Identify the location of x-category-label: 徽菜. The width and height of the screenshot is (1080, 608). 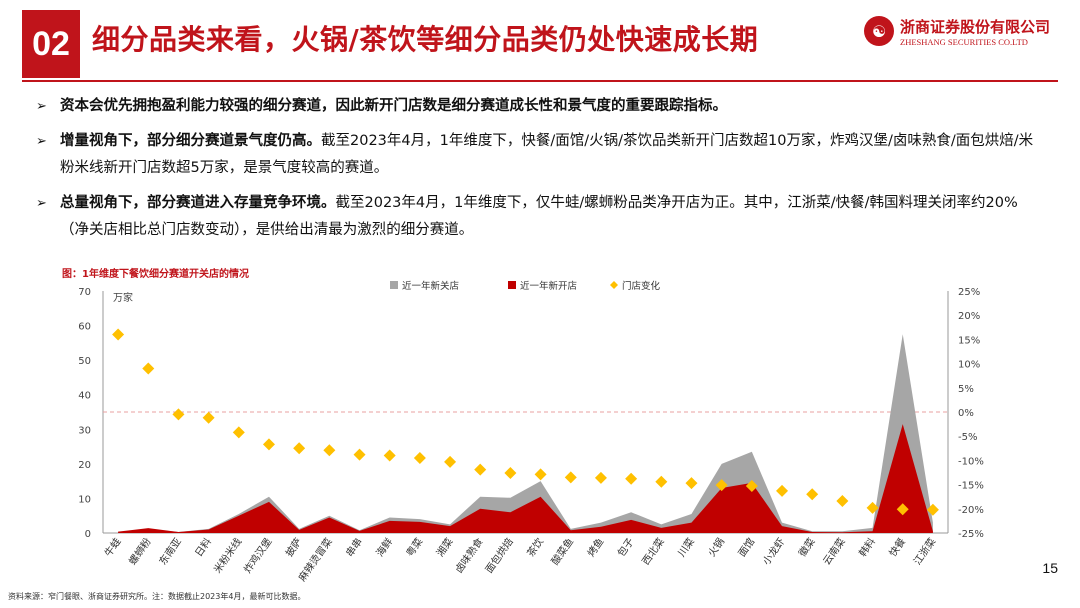
(807, 547).